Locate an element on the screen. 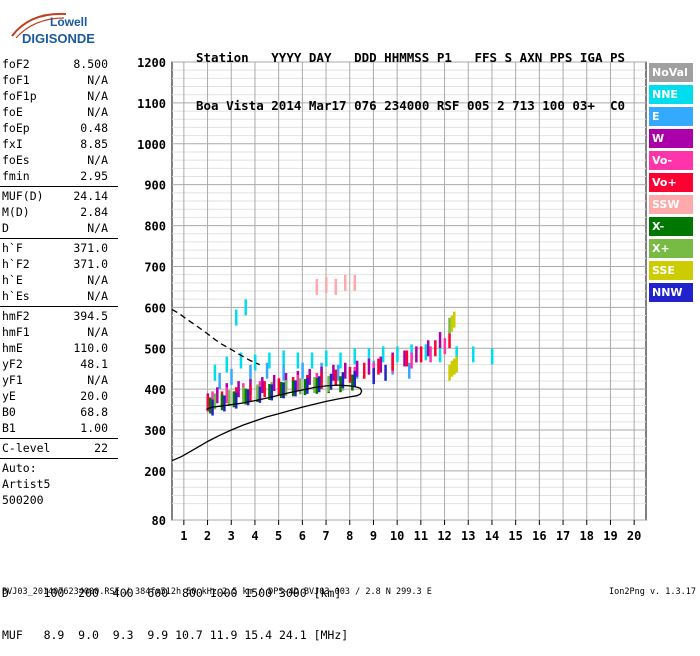 This screenshot has width=700, height=656. version-footer: Ion2Png v. 1.3.17 is located at coordinates (652, 592).